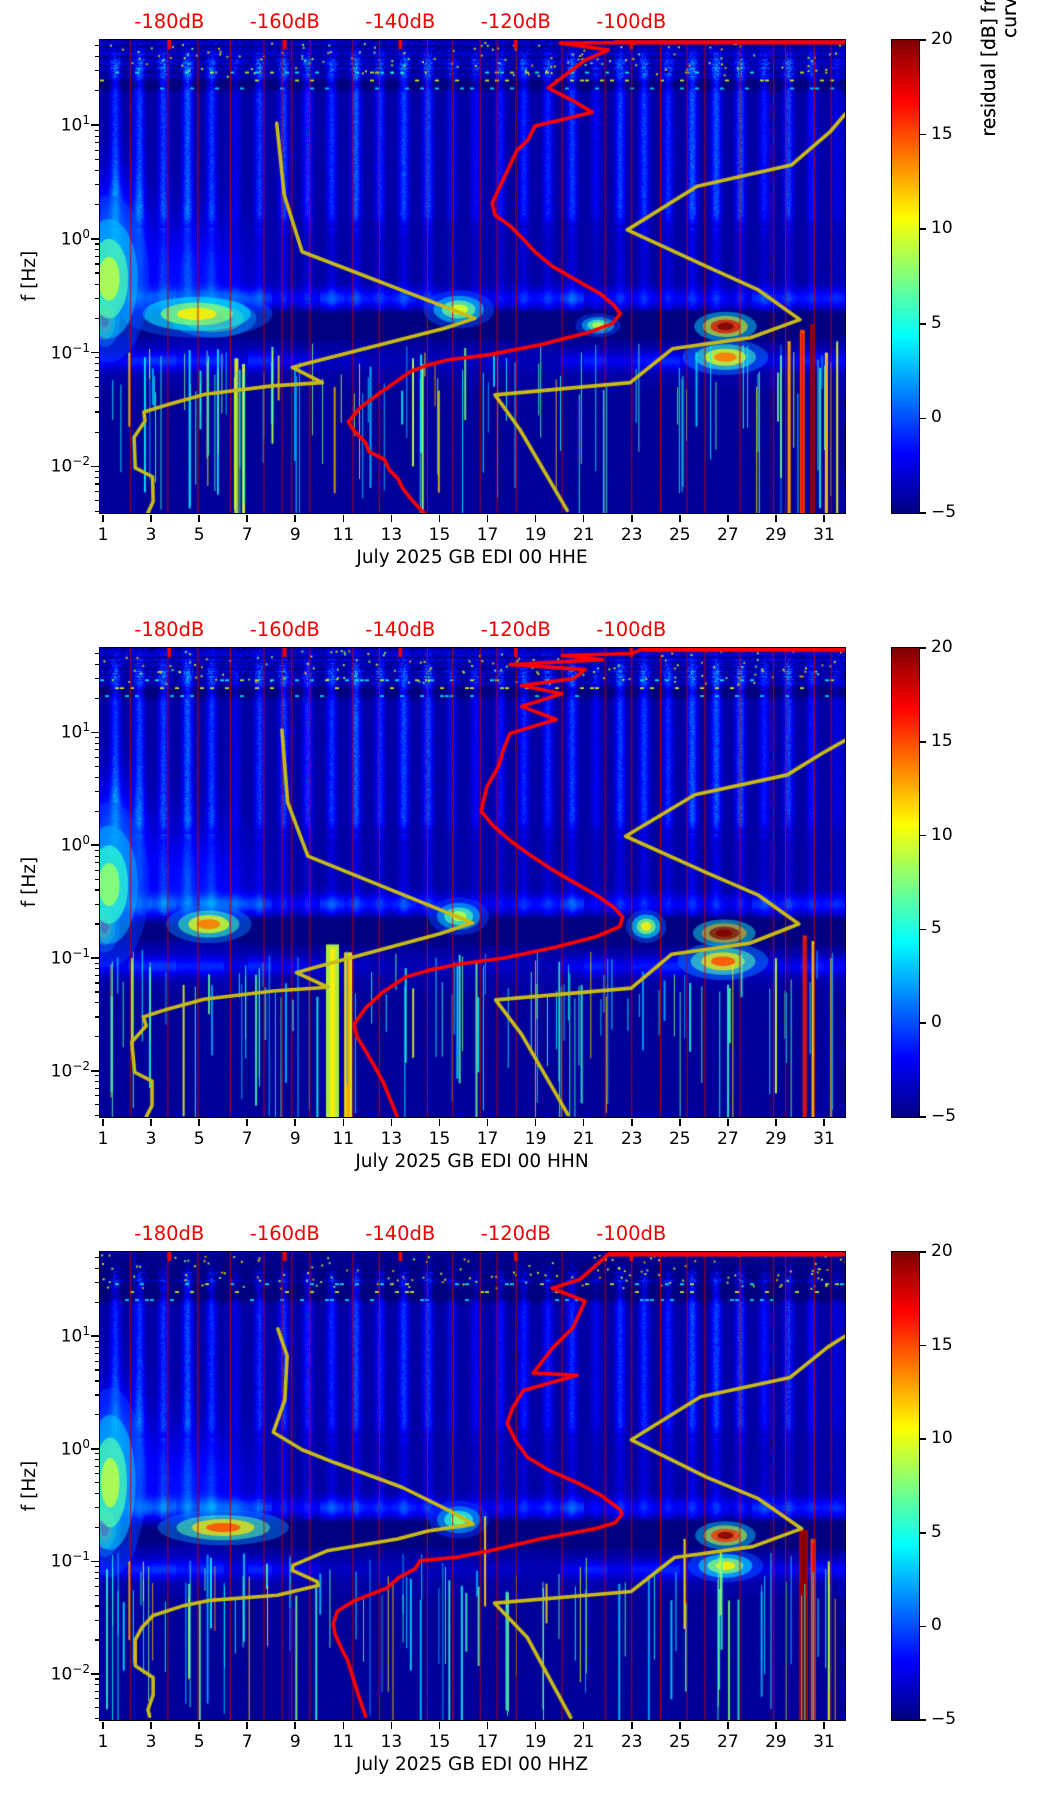 The height and width of the screenshot is (1806, 1052). What do you see at coordinates (70, 465) in the screenshot?
I see `y-tick-label: 10⁻²` at bounding box center [70, 465].